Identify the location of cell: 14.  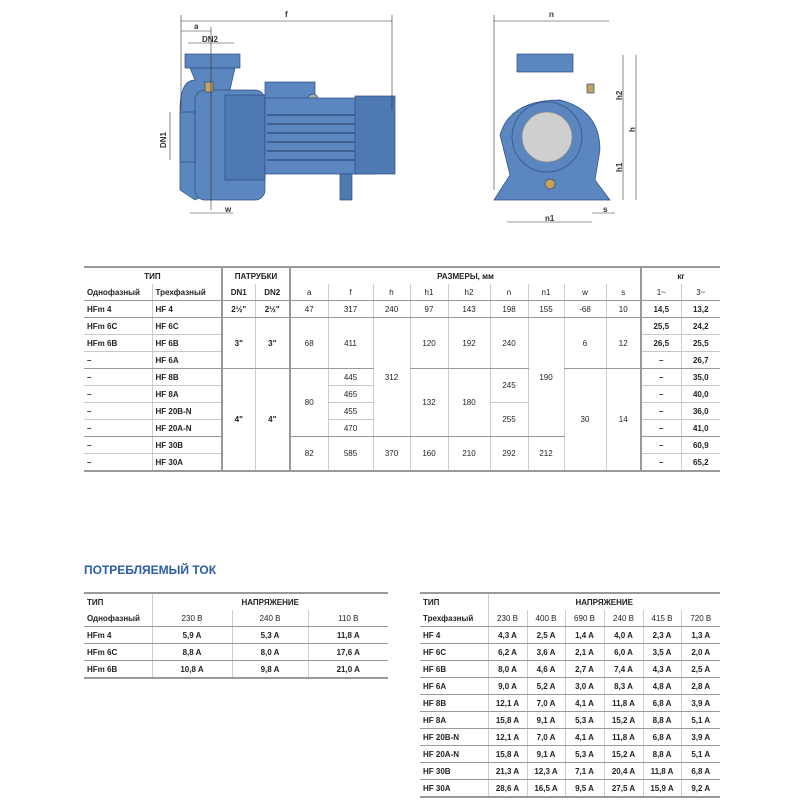
(623, 420).